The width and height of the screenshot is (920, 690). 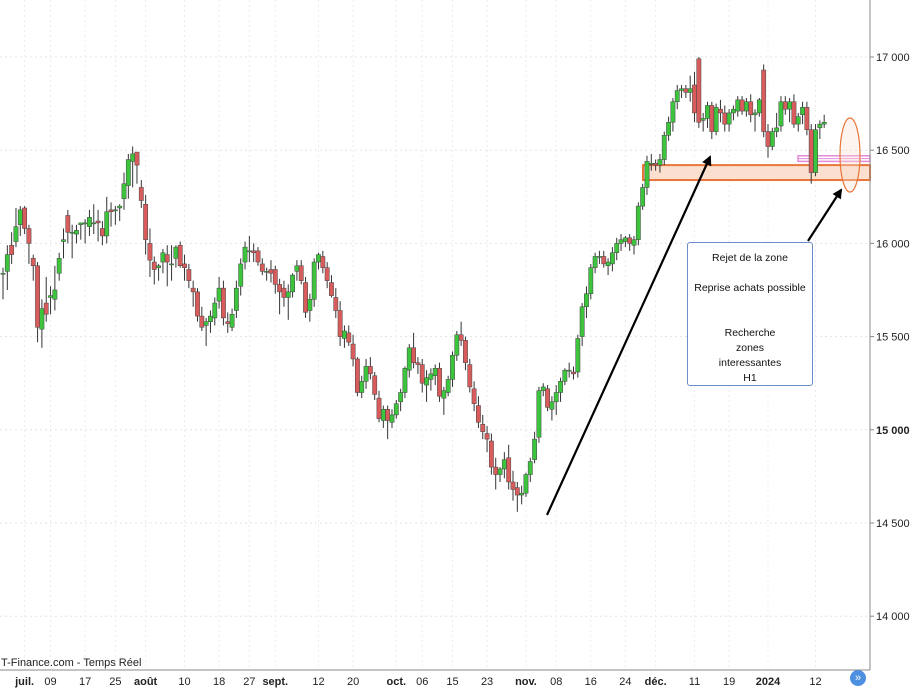 What do you see at coordinates (750, 348) in the screenshot?
I see `annotation-line: zones` at bounding box center [750, 348].